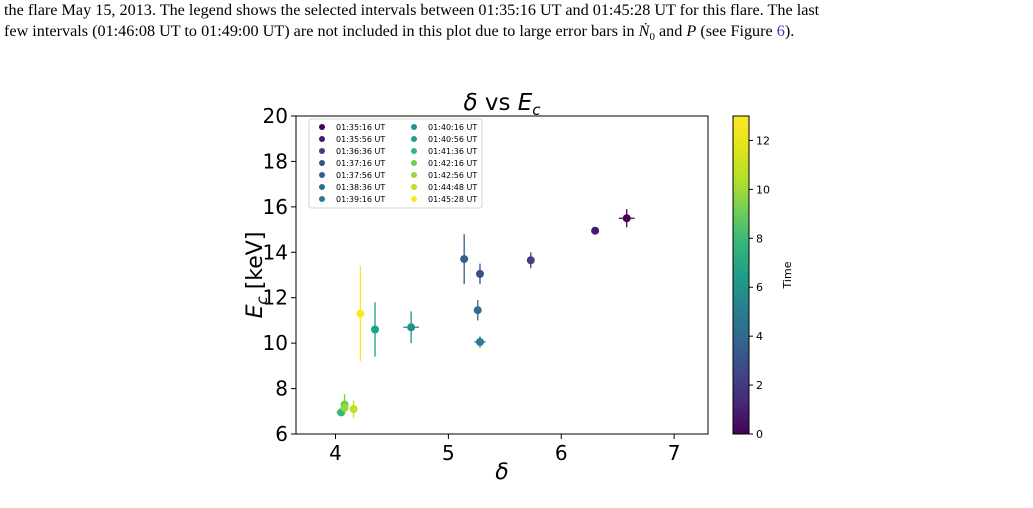 The image size is (1033, 508). Describe the element at coordinates (736, 31) in the screenshot. I see `caption-see: (see Figure` at that location.